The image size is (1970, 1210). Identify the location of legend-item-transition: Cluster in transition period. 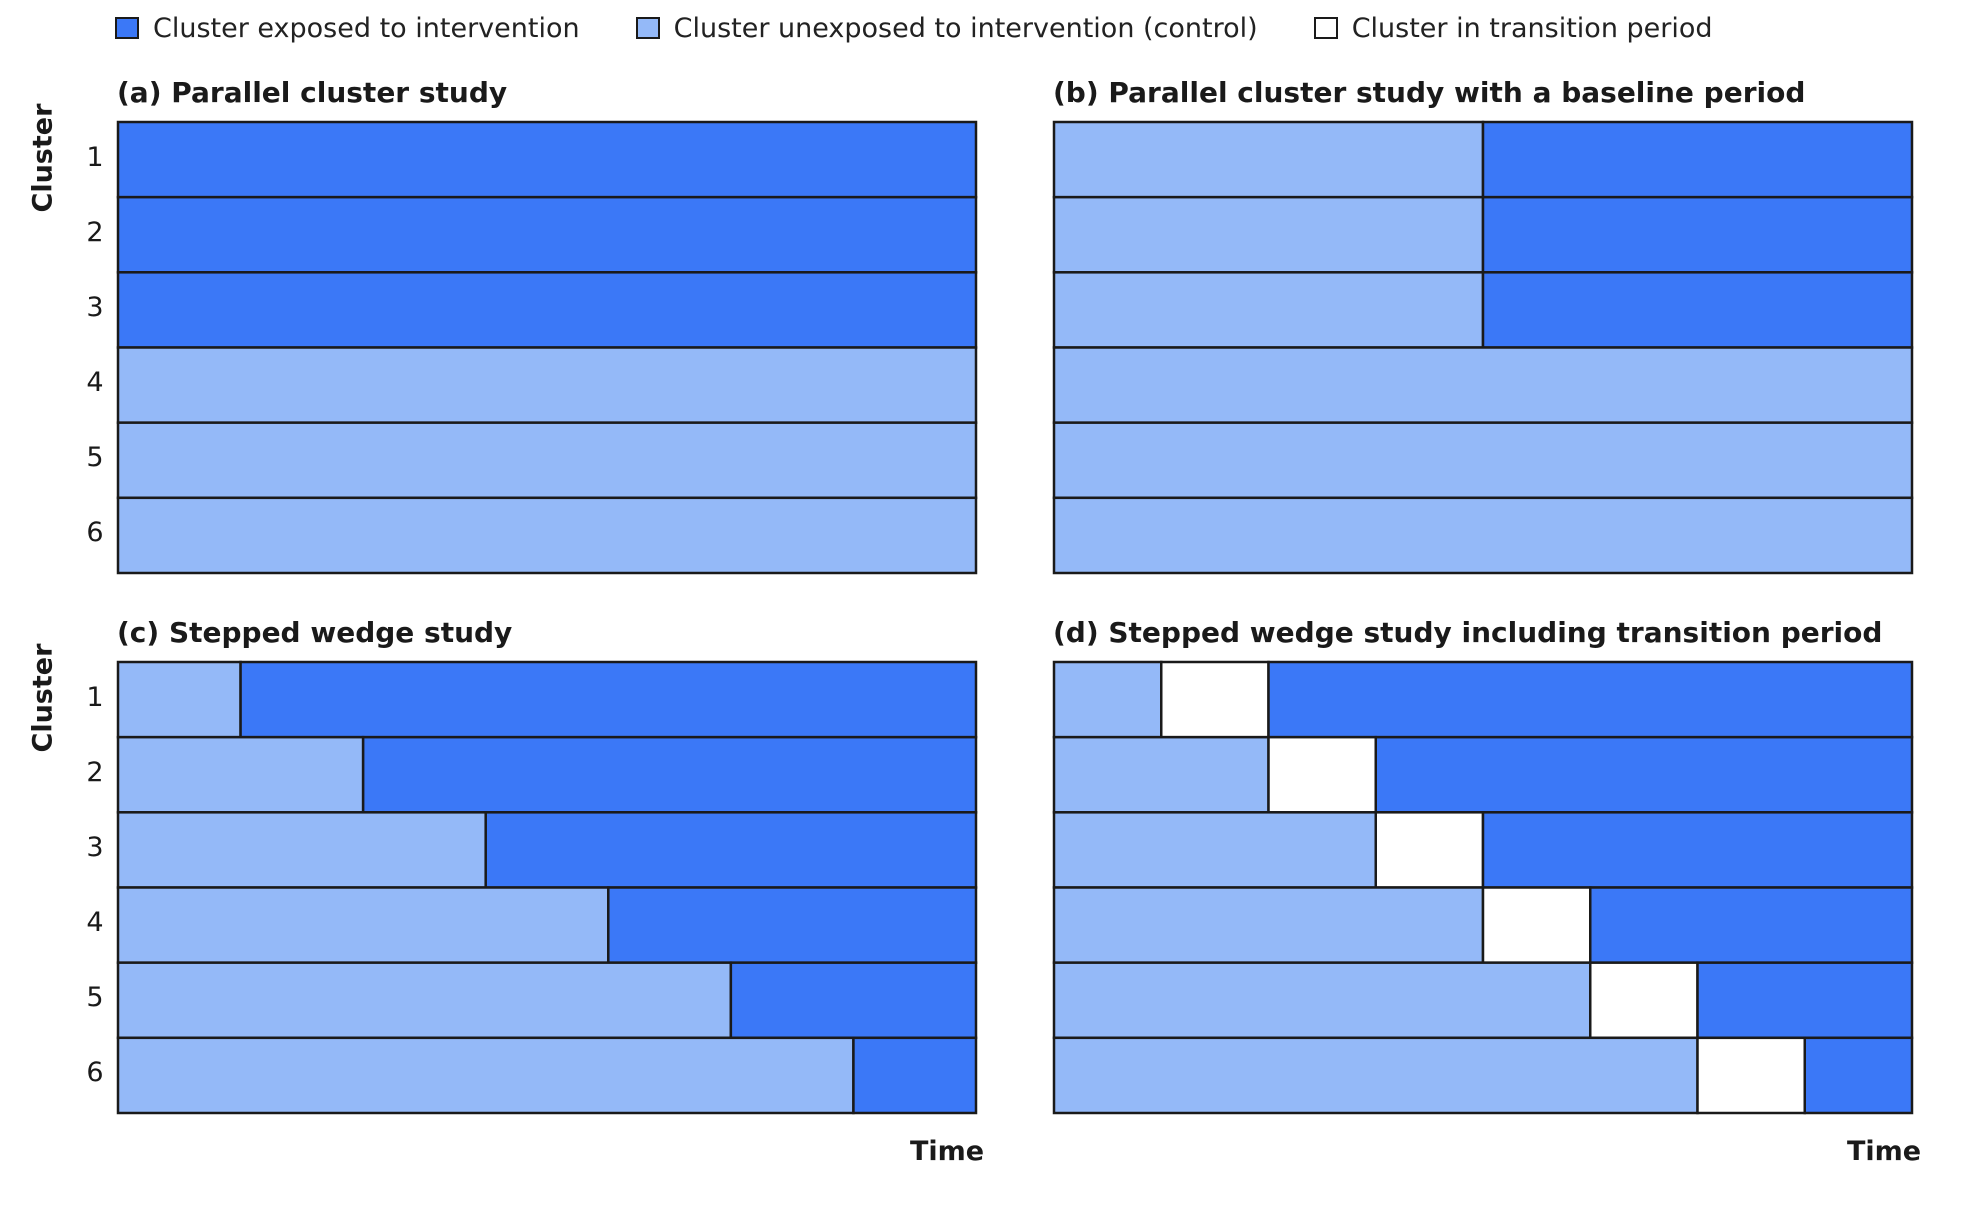
(1513, 28).